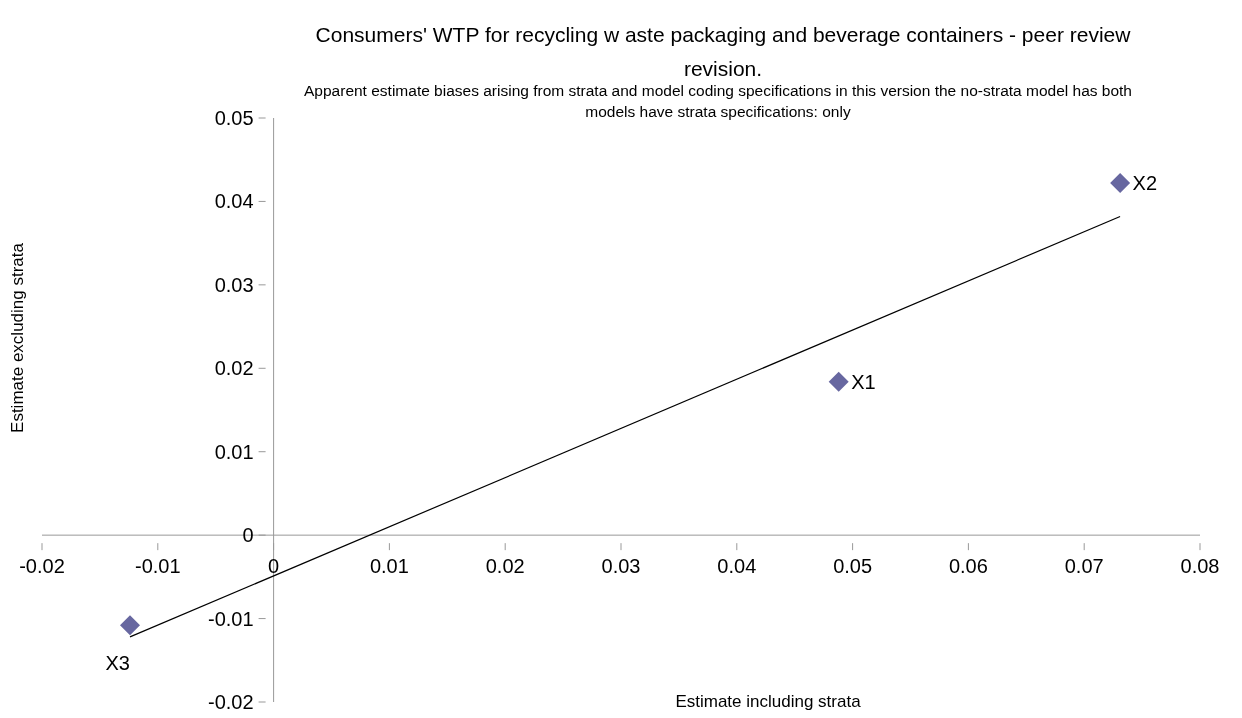 The width and height of the screenshot is (1242, 718). Describe the element at coordinates (158, 566) in the screenshot. I see `x-tick-label: -0.01` at that location.